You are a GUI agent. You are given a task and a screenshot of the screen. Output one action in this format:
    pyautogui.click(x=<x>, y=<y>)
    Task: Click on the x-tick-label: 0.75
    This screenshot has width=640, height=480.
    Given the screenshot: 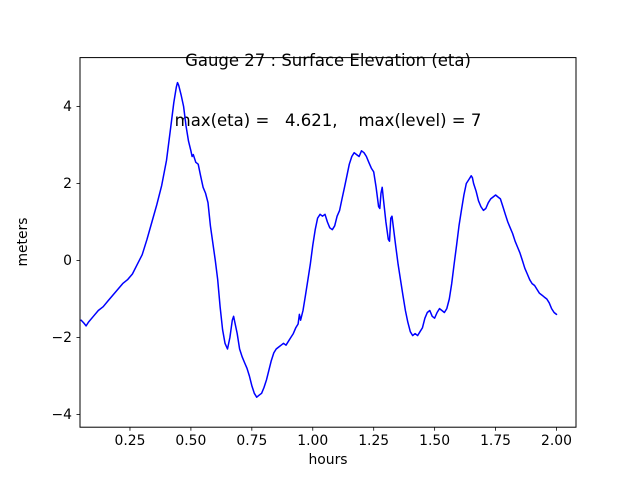 What is the action you would take?
    pyautogui.click(x=251, y=441)
    